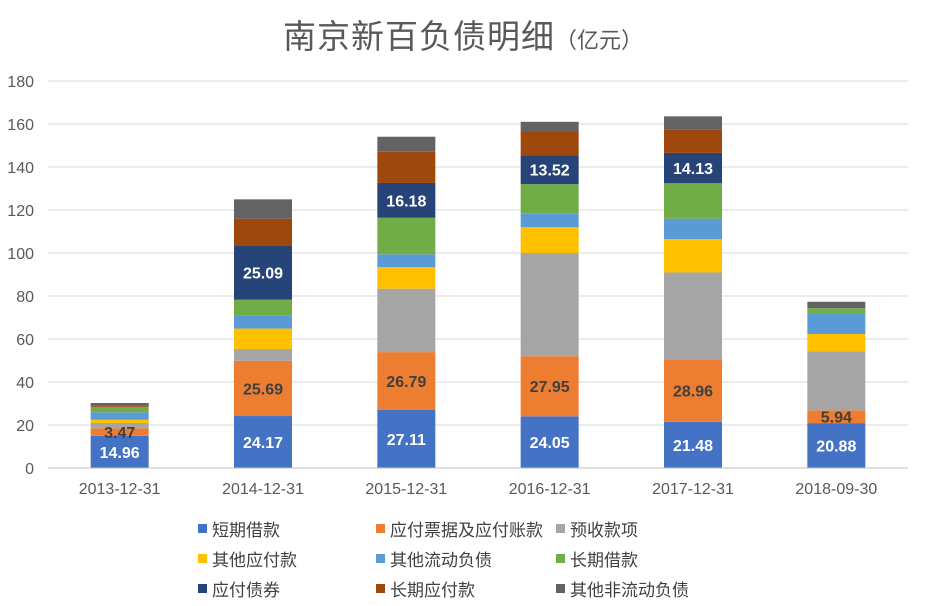 The height and width of the screenshot is (606, 926). I want to click on legend-label: 其他非流动负债, so click(629, 590).